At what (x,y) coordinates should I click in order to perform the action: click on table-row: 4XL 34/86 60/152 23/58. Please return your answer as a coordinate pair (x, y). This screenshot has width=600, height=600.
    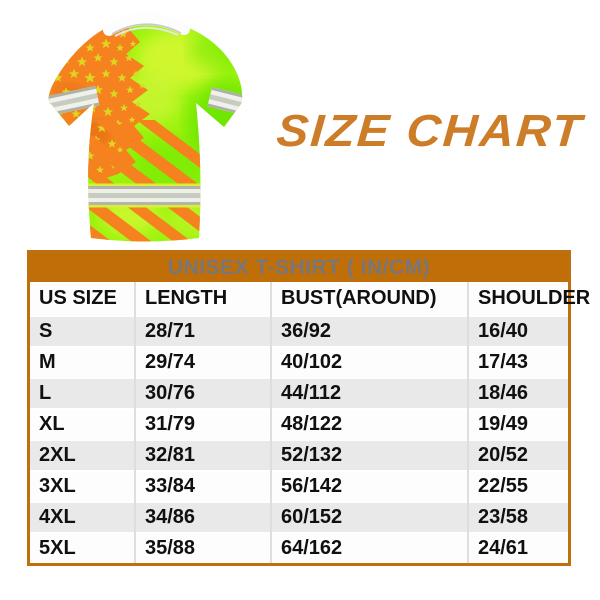
    Looking at the image, I should click on (299, 517).